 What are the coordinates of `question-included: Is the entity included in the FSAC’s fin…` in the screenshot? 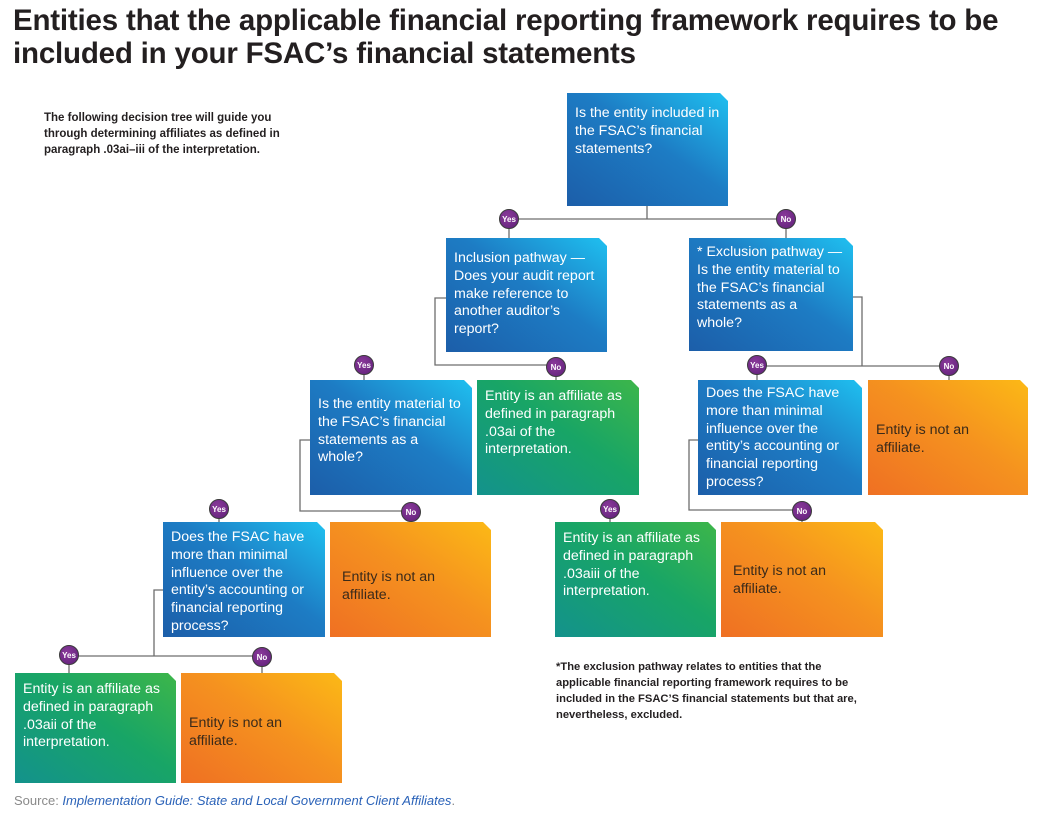 It's located at (647, 149).